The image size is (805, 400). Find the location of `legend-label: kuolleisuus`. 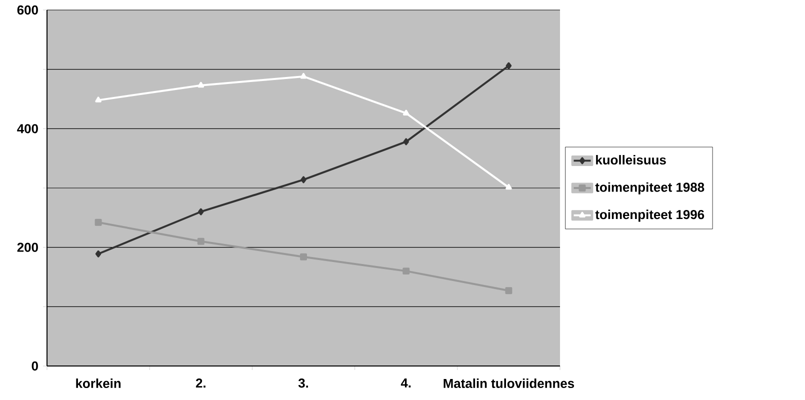

legend-label: kuolleisuus is located at coordinates (631, 160).